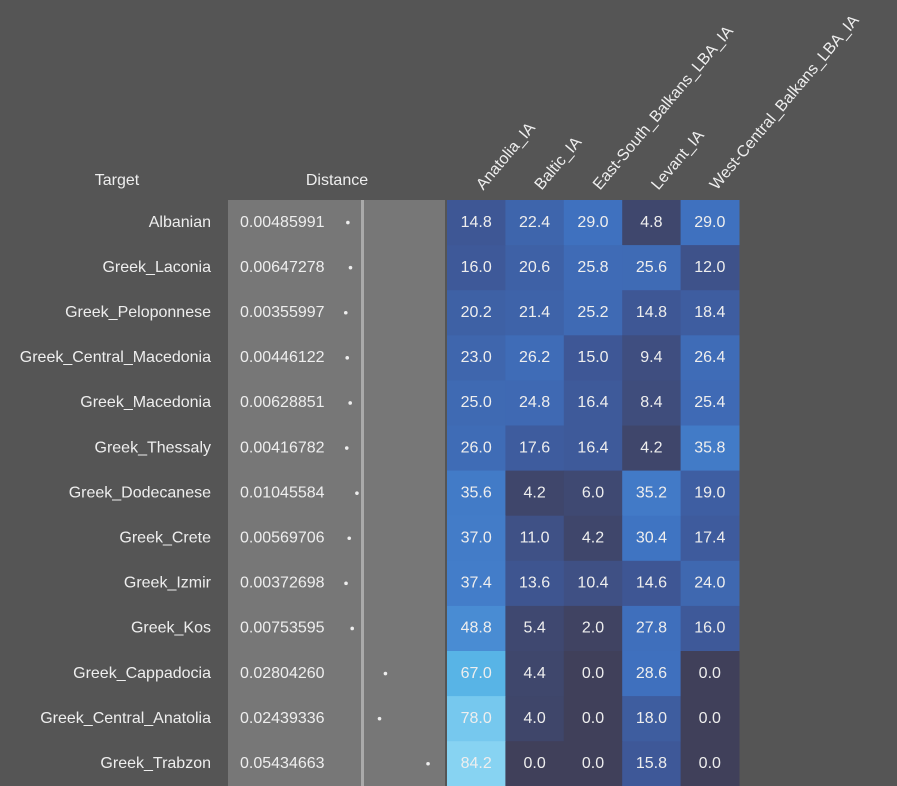 Image resolution: width=897 pixels, height=786 pixels. I want to click on cell-value: 25.0, so click(476, 402).